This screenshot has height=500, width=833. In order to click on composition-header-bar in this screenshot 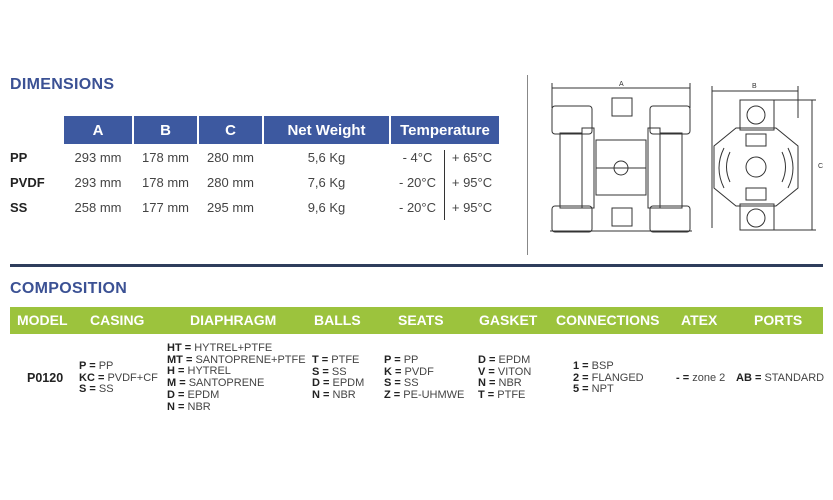, I will do `click(416, 320)`.